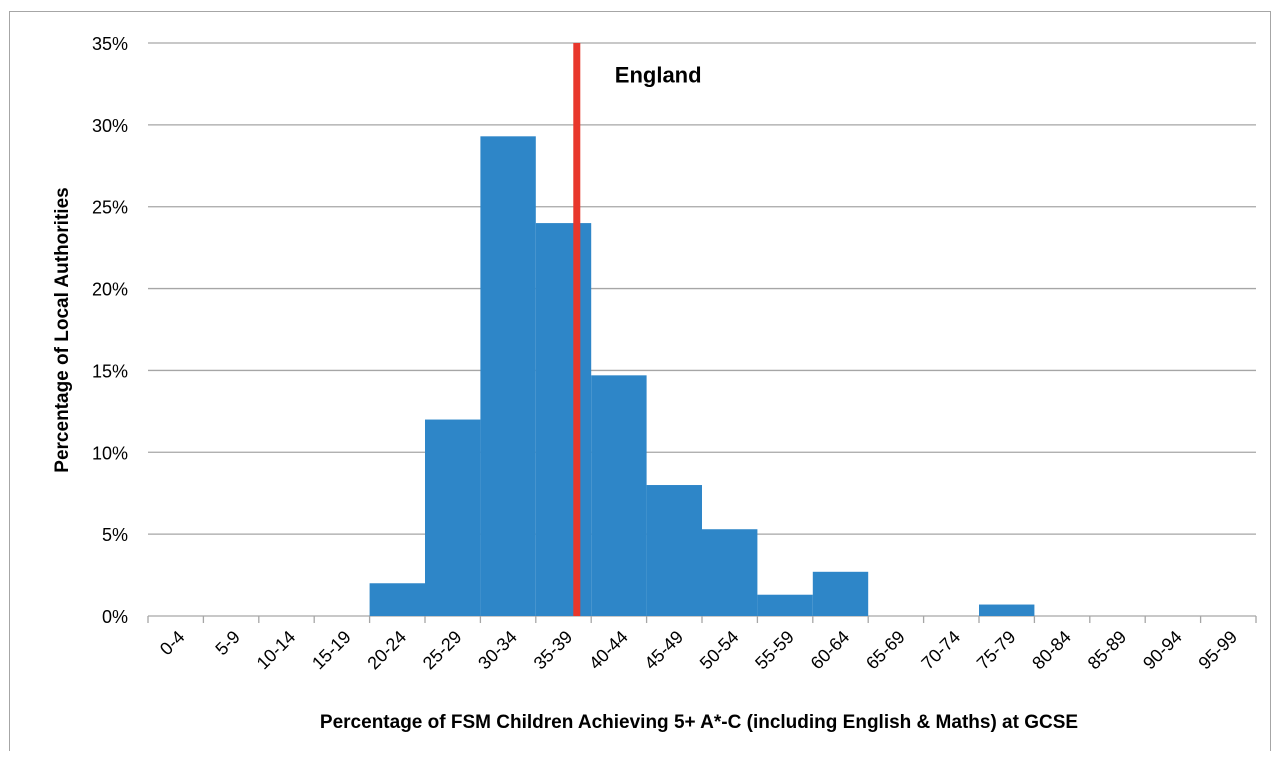  I want to click on x-tick-label: 20-24, so click(386, 650).